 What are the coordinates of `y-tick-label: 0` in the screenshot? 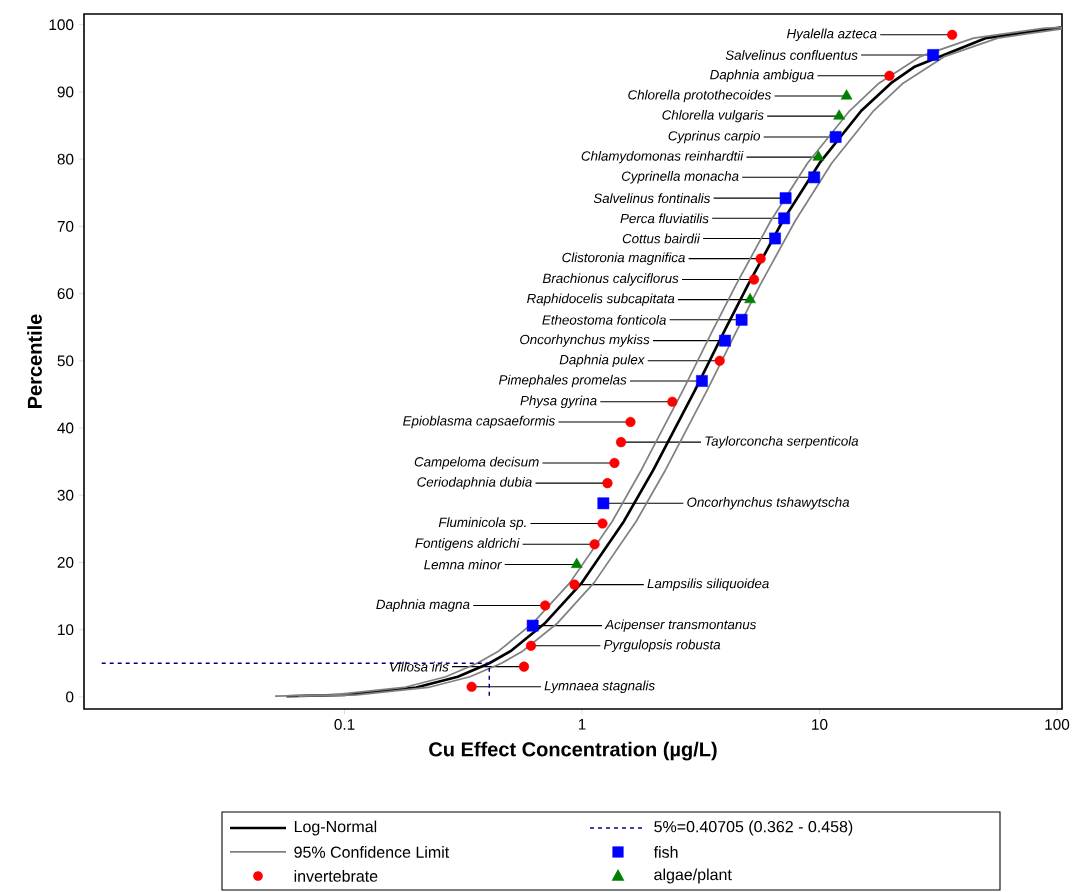 It's located at (70, 697).